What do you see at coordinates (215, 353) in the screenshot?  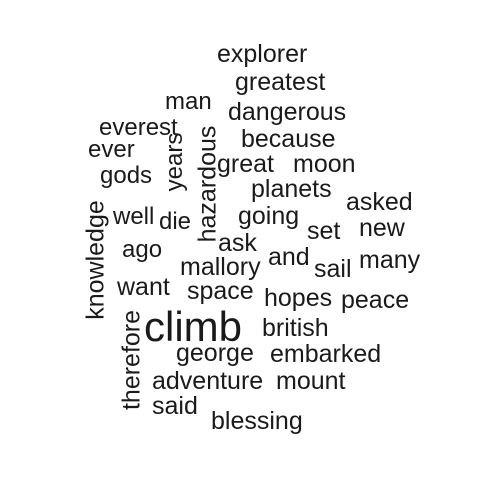 I see `word-george: george` at bounding box center [215, 353].